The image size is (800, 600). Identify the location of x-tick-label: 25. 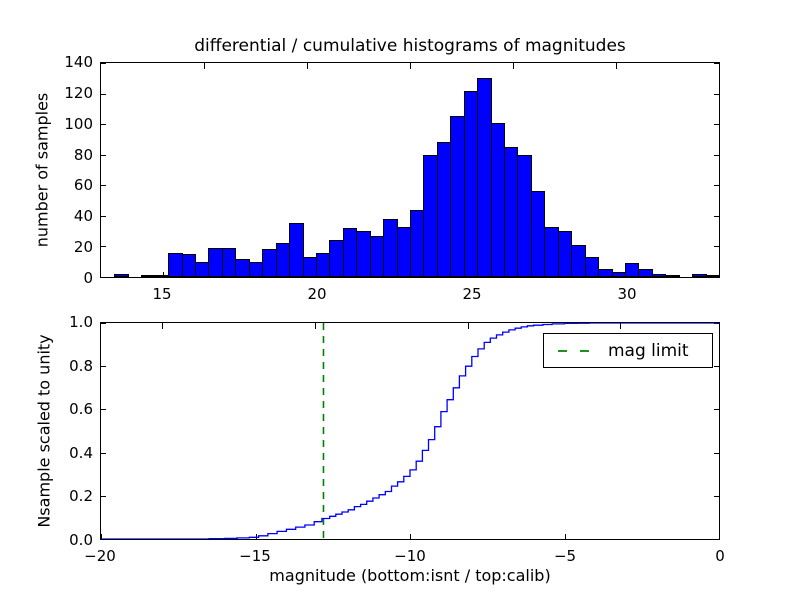
(472, 294).